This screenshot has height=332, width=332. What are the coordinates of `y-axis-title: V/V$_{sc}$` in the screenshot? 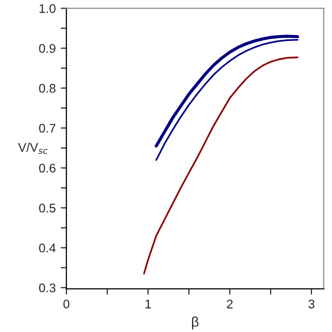 It's located at (33, 148).